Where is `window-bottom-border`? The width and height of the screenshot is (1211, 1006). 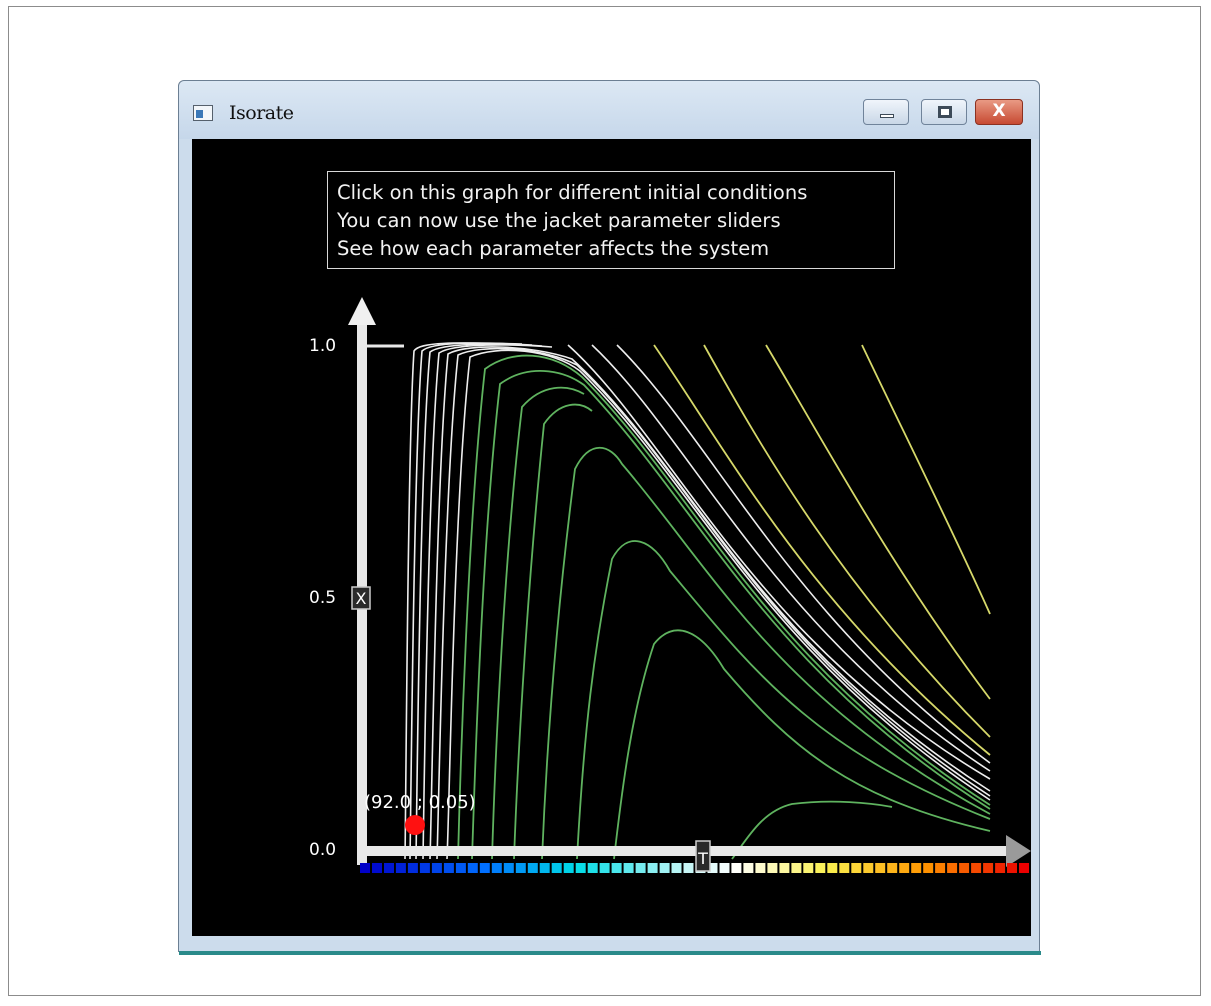
window-bottom-border is located at coordinates (610, 953).